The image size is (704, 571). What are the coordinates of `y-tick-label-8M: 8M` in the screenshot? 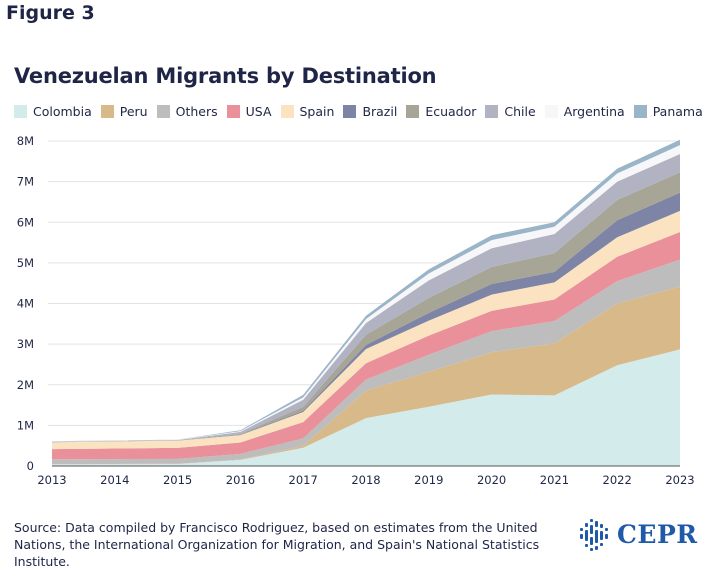 It's located at (25, 141).